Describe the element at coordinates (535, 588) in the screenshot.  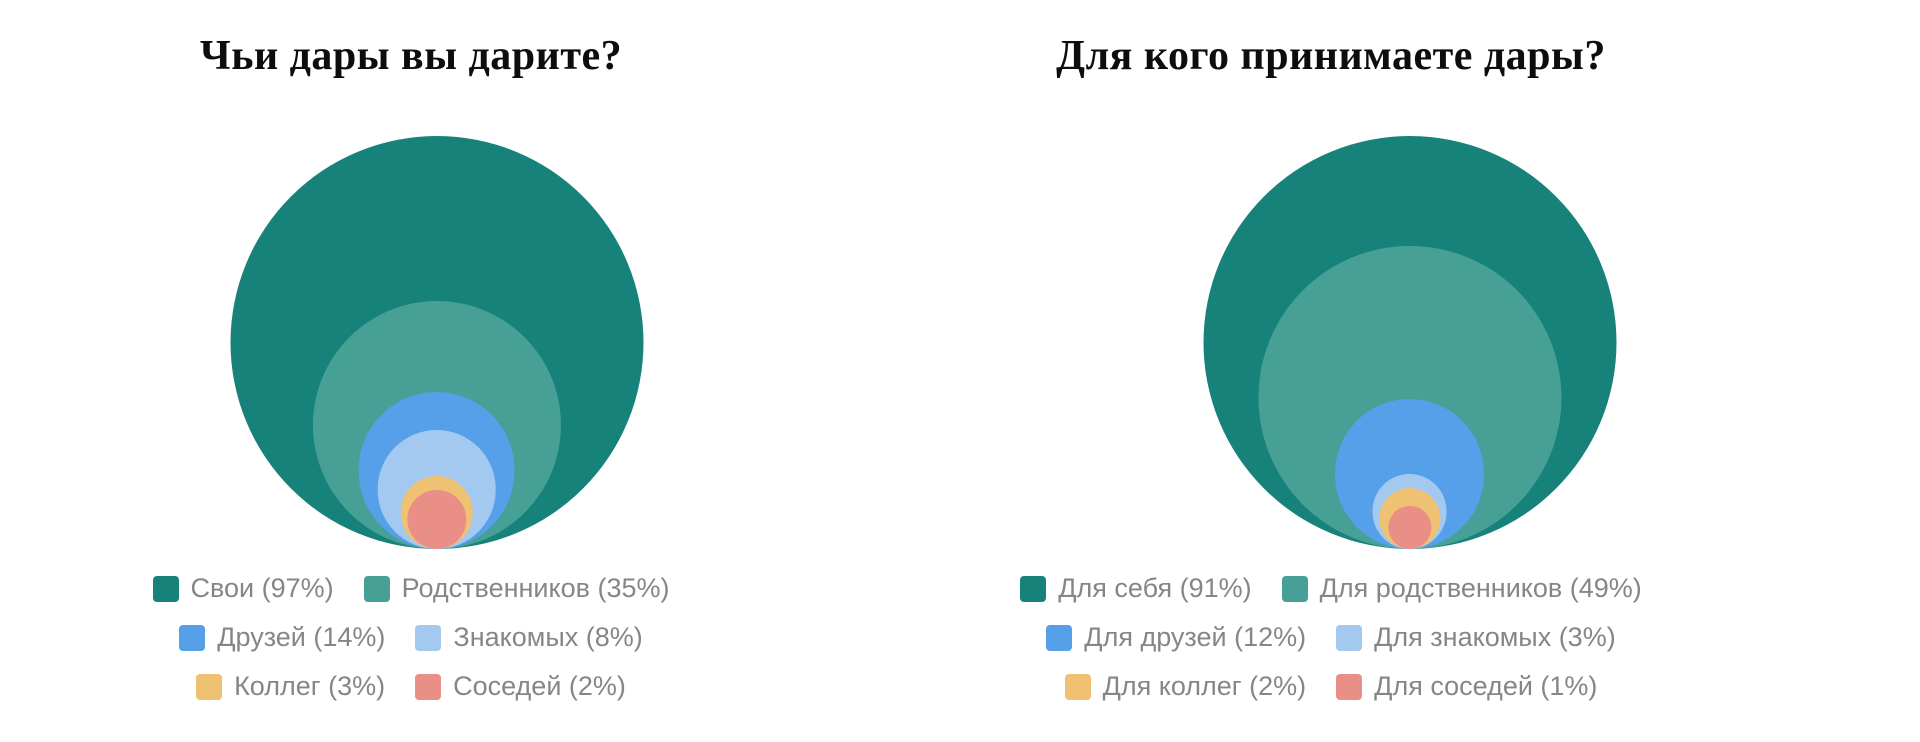
I see `legend-label: Родственников (35%)` at that location.